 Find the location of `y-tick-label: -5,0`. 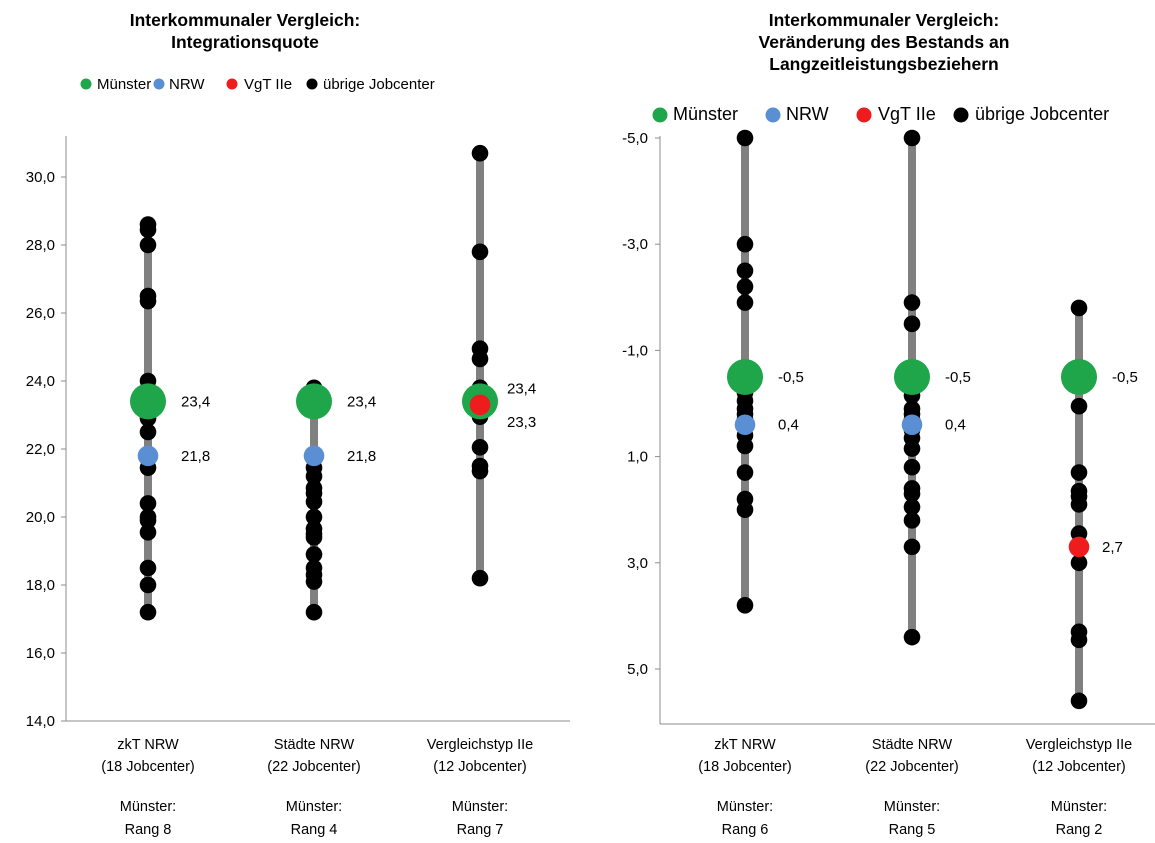

y-tick-label: -5,0 is located at coordinates (635, 138).